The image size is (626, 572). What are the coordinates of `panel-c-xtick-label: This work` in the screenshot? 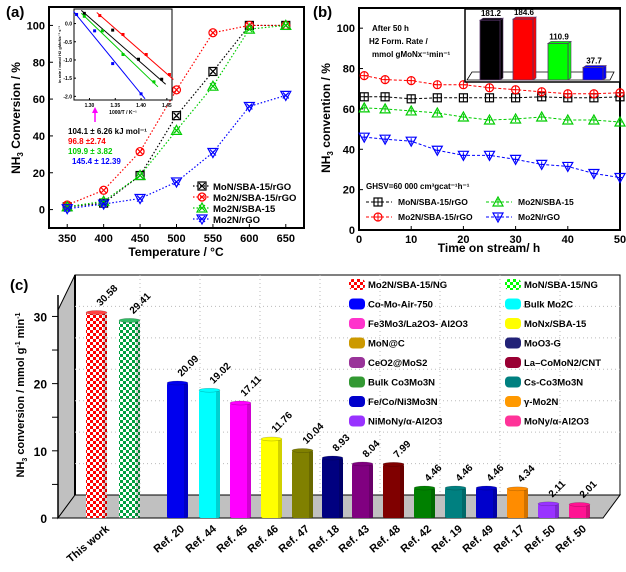 It's located at (89, 544).